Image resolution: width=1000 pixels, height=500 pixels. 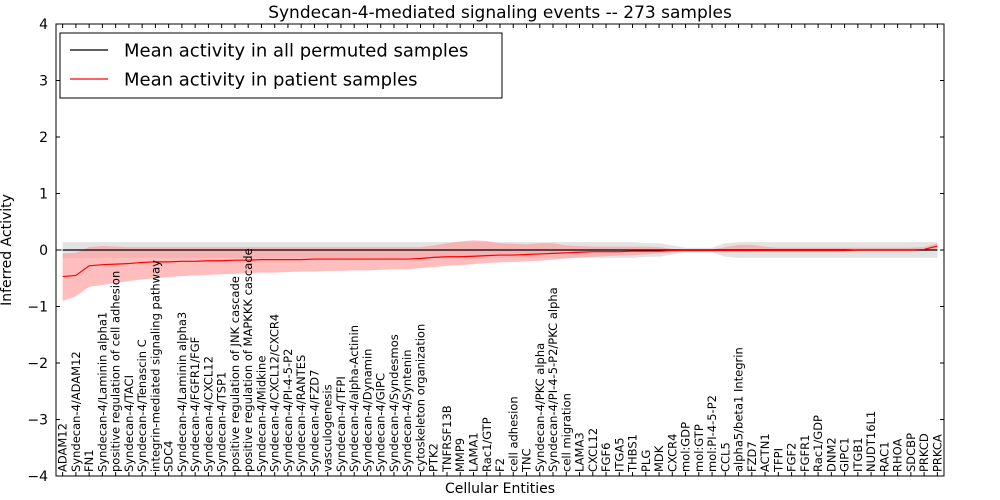 I want to click on x-tick-label: mol:PI-4-5-P2, so click(x=712, y=433).